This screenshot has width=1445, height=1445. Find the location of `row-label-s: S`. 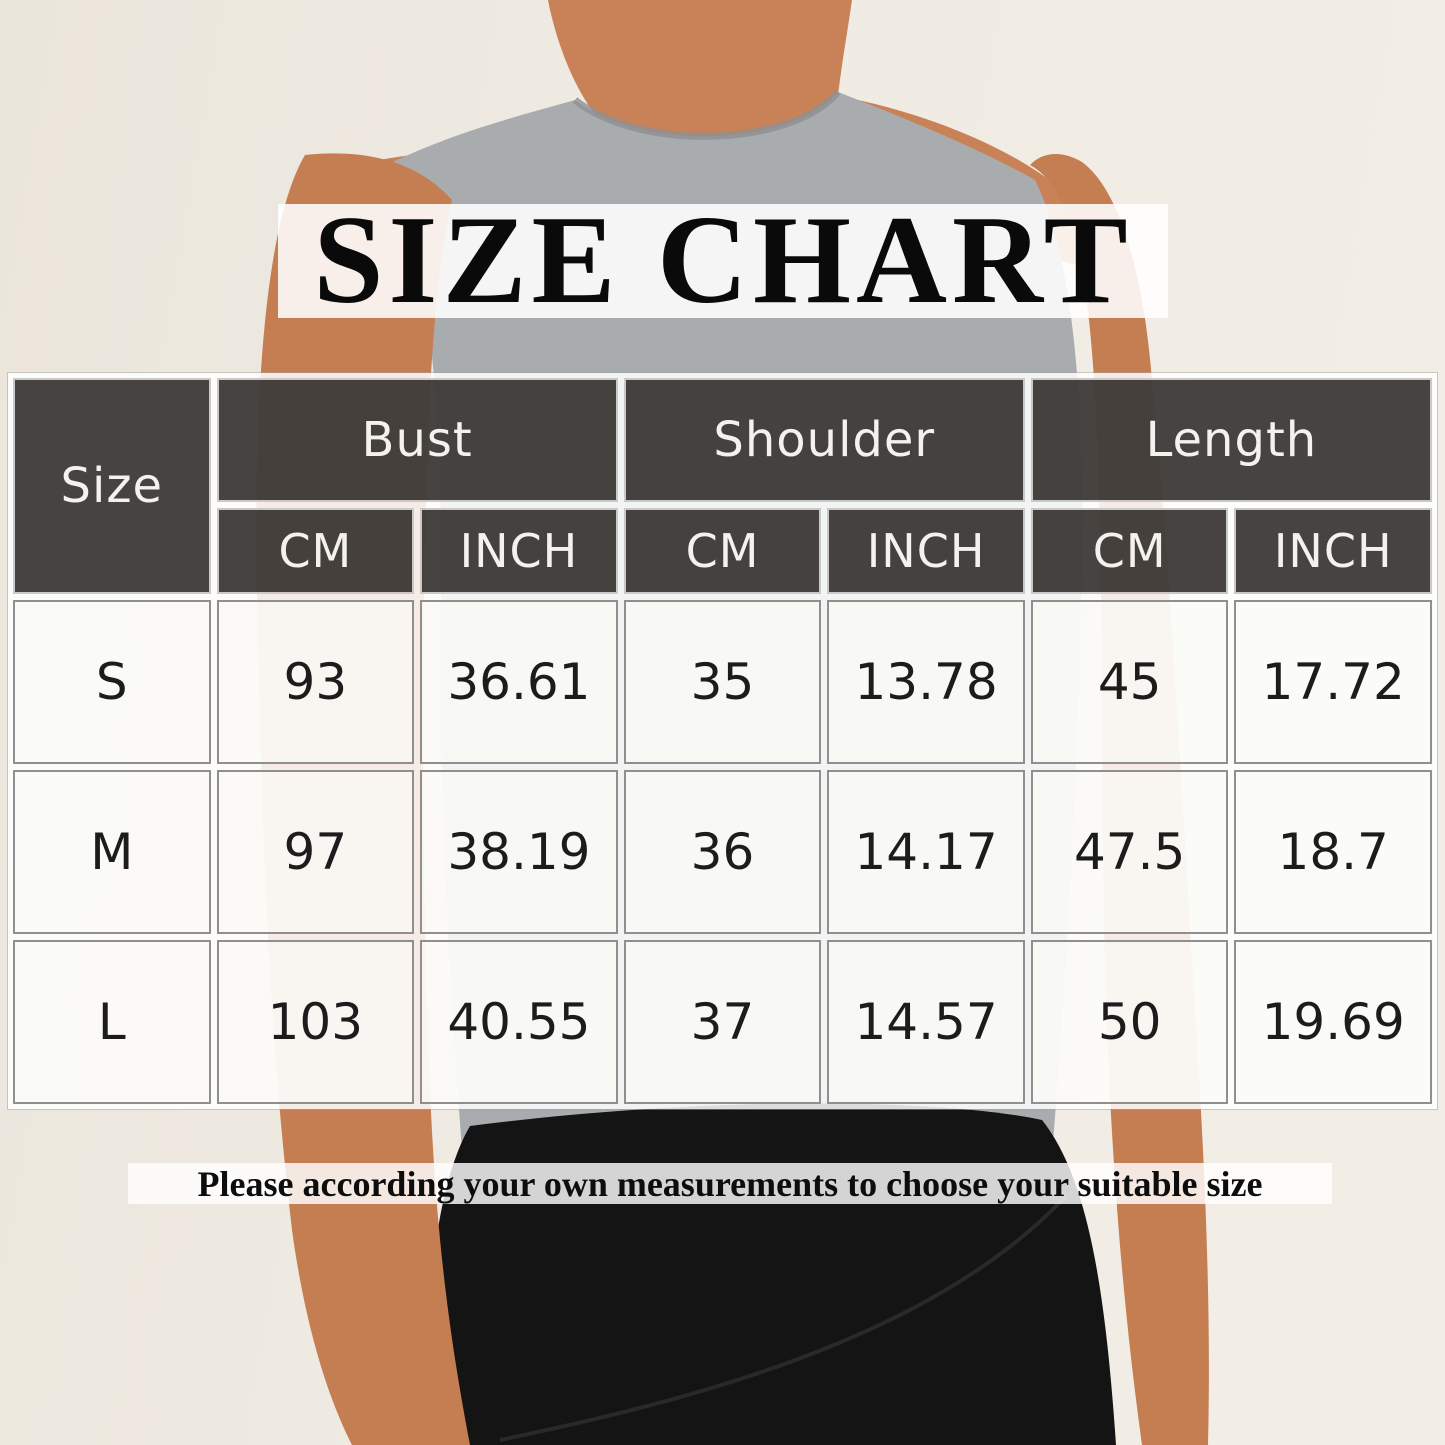

row-label-s: S is located at coordinates (112, 682).